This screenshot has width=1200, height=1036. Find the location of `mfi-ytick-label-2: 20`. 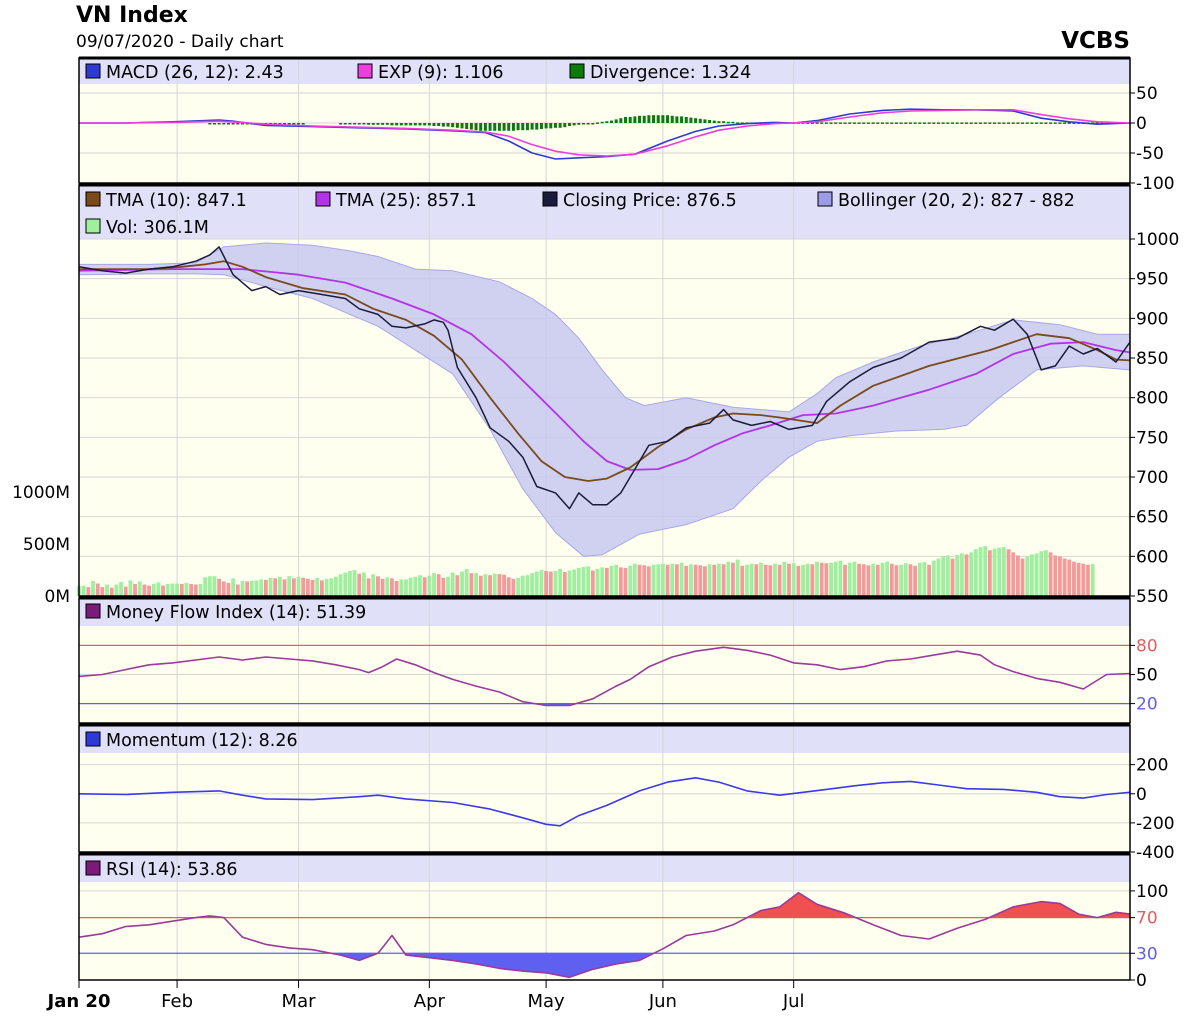

mfi-ytick-label-2: 20 is located at coordinates (1147, 705).